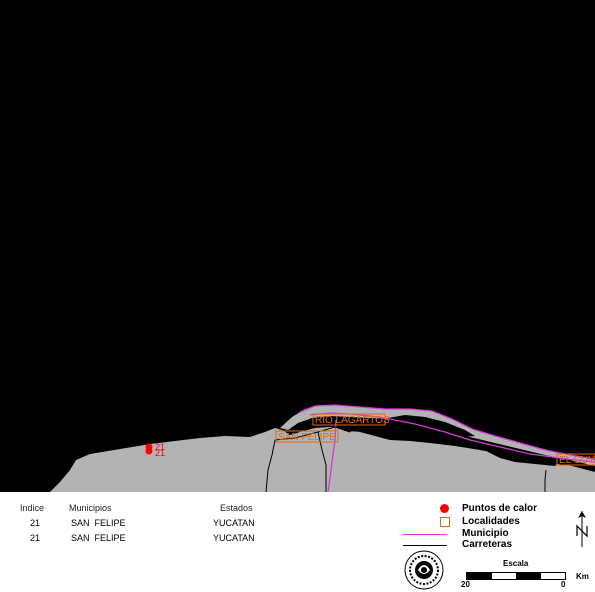  What do you see at coordinates (582, 529) in the screenshot?
I see `north-arrow-icon` at bounding box center [582, 529].